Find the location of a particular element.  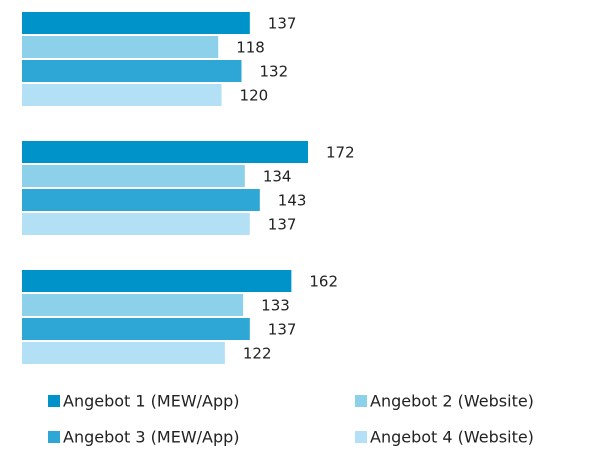

value-label: 162 is located at coordinates (323, 282).